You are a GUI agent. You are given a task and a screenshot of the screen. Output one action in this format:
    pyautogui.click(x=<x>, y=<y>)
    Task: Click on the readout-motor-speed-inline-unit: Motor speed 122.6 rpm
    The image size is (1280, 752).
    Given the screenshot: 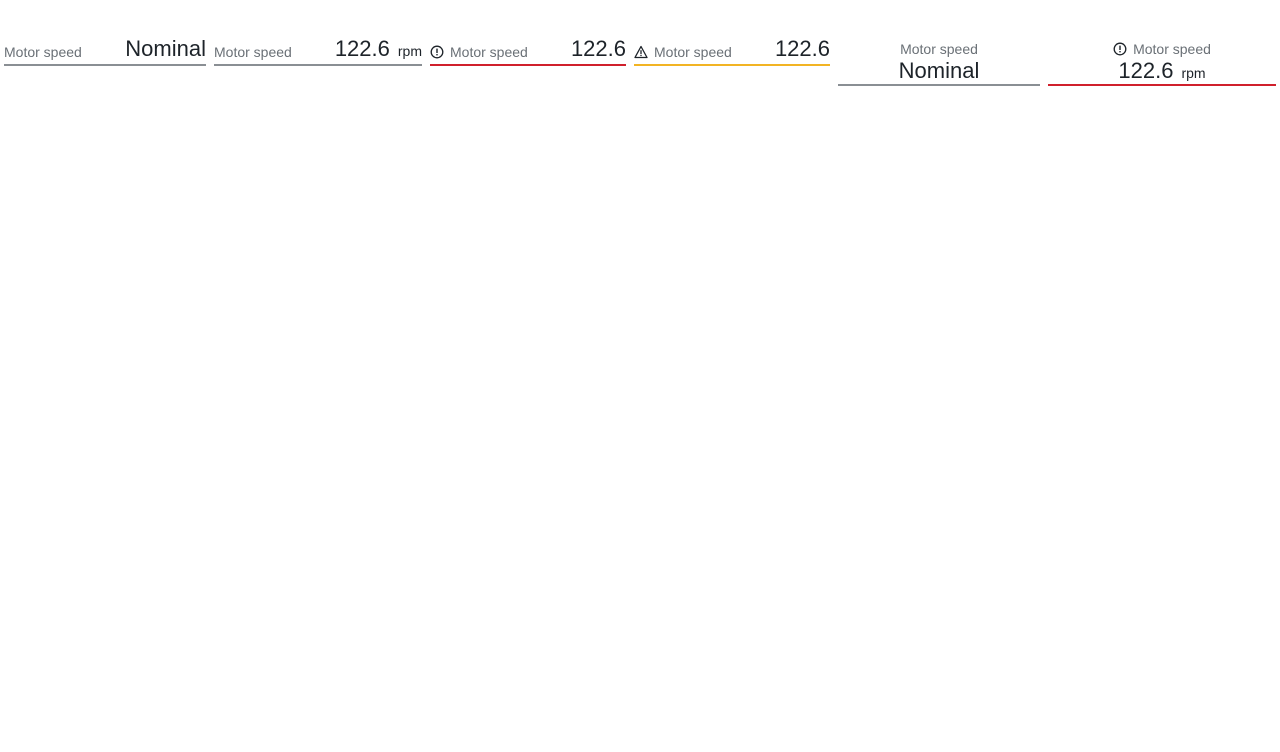 What is the action you would take?
    pyautogui.click(x=318, y=51)
    